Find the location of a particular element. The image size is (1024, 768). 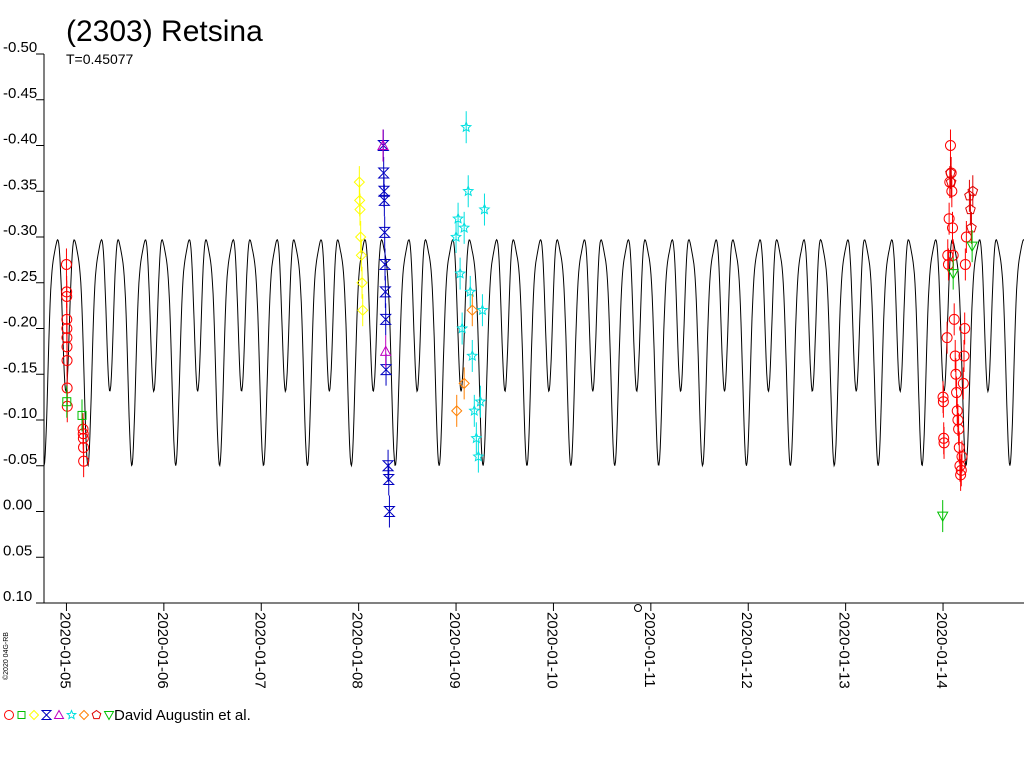

chart-subtitle: T=0.45077 is located at coordinates (100, 59).